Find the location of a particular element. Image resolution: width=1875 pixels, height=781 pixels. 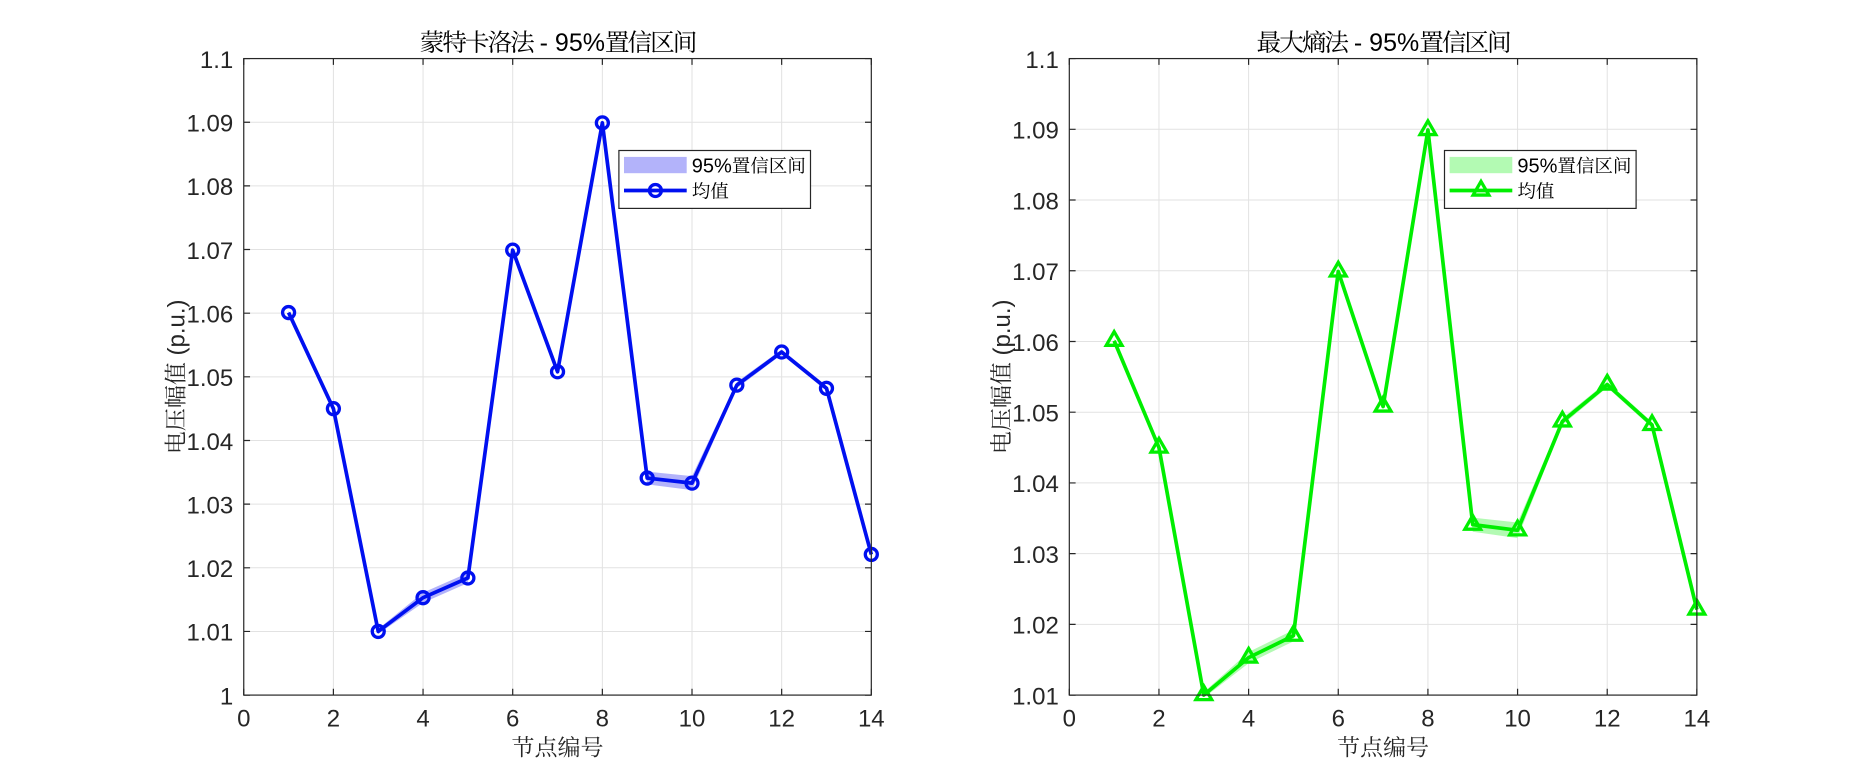

svg-text: 1 is located at coordinates (226, 696).